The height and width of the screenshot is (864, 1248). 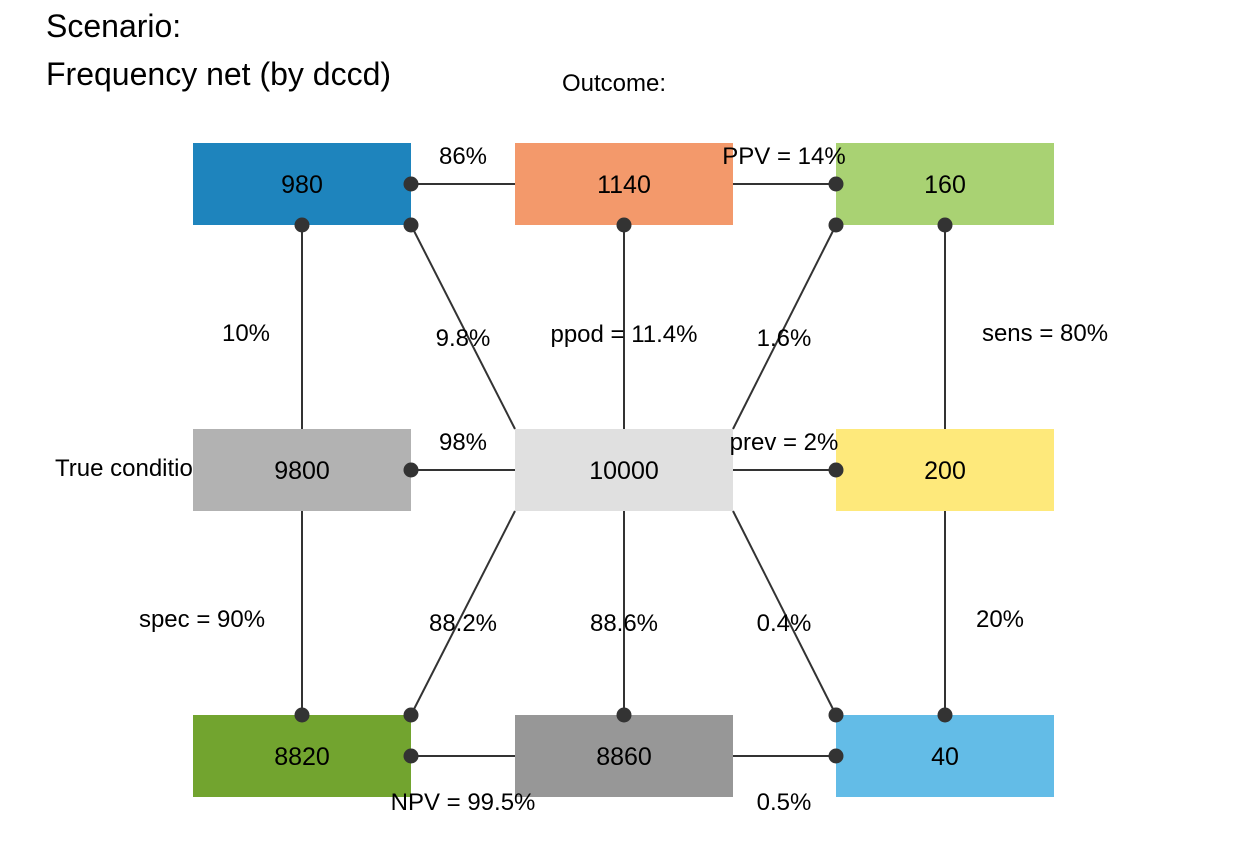 I want to click on node-value: 160, so click(x=945, y=185).